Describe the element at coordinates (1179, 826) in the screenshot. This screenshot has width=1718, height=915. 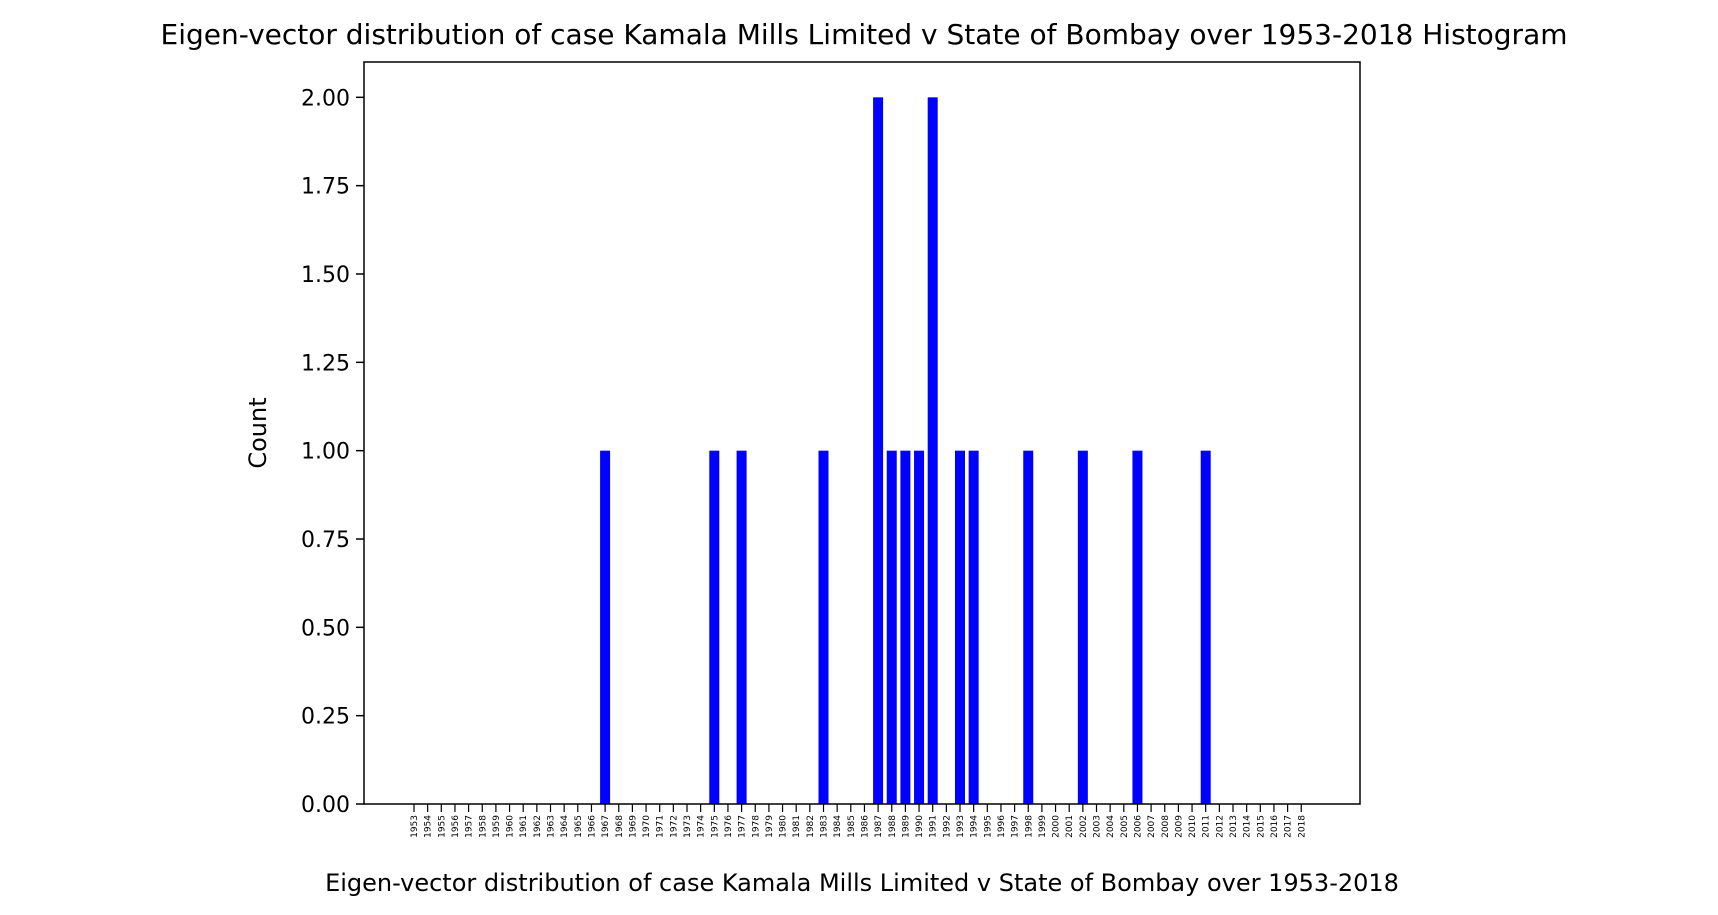
I see `x-tick-label: 2009` at that location.